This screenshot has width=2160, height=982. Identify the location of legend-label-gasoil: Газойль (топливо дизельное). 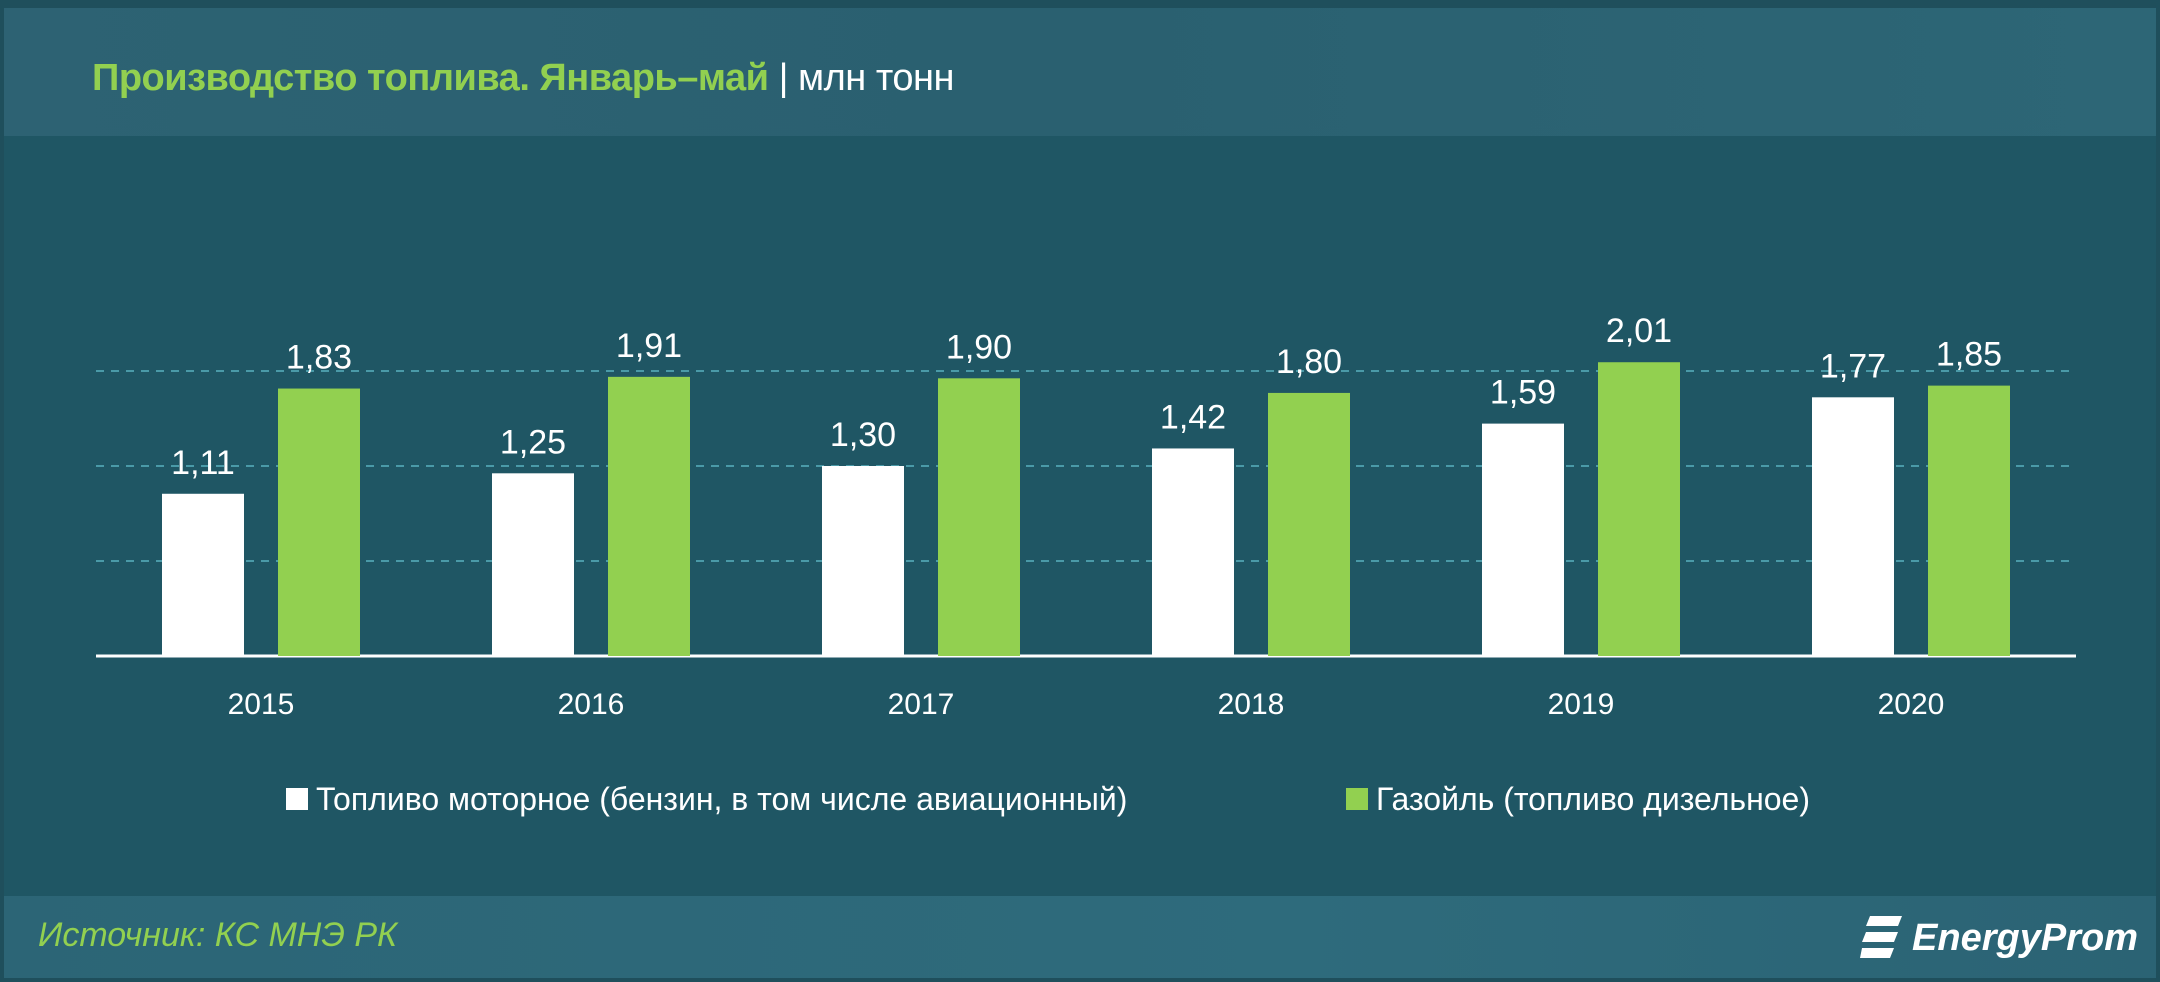
(1593, 799).